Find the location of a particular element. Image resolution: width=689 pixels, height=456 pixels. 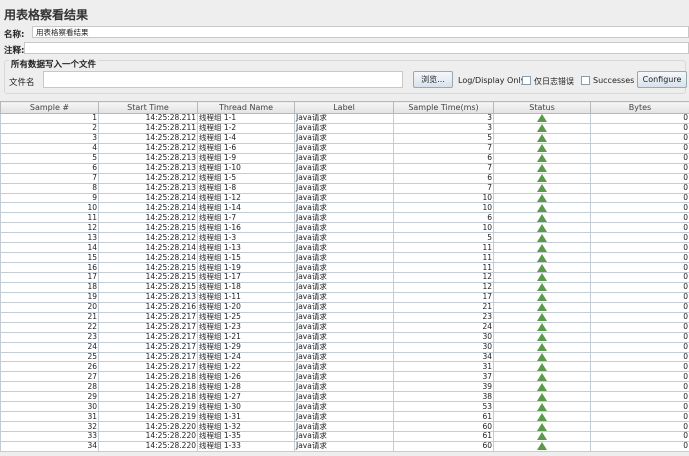

table-row: 14 14:25:28.214 线程组 1-13 Java请求 11 0 is located at coordinates (344, 248).